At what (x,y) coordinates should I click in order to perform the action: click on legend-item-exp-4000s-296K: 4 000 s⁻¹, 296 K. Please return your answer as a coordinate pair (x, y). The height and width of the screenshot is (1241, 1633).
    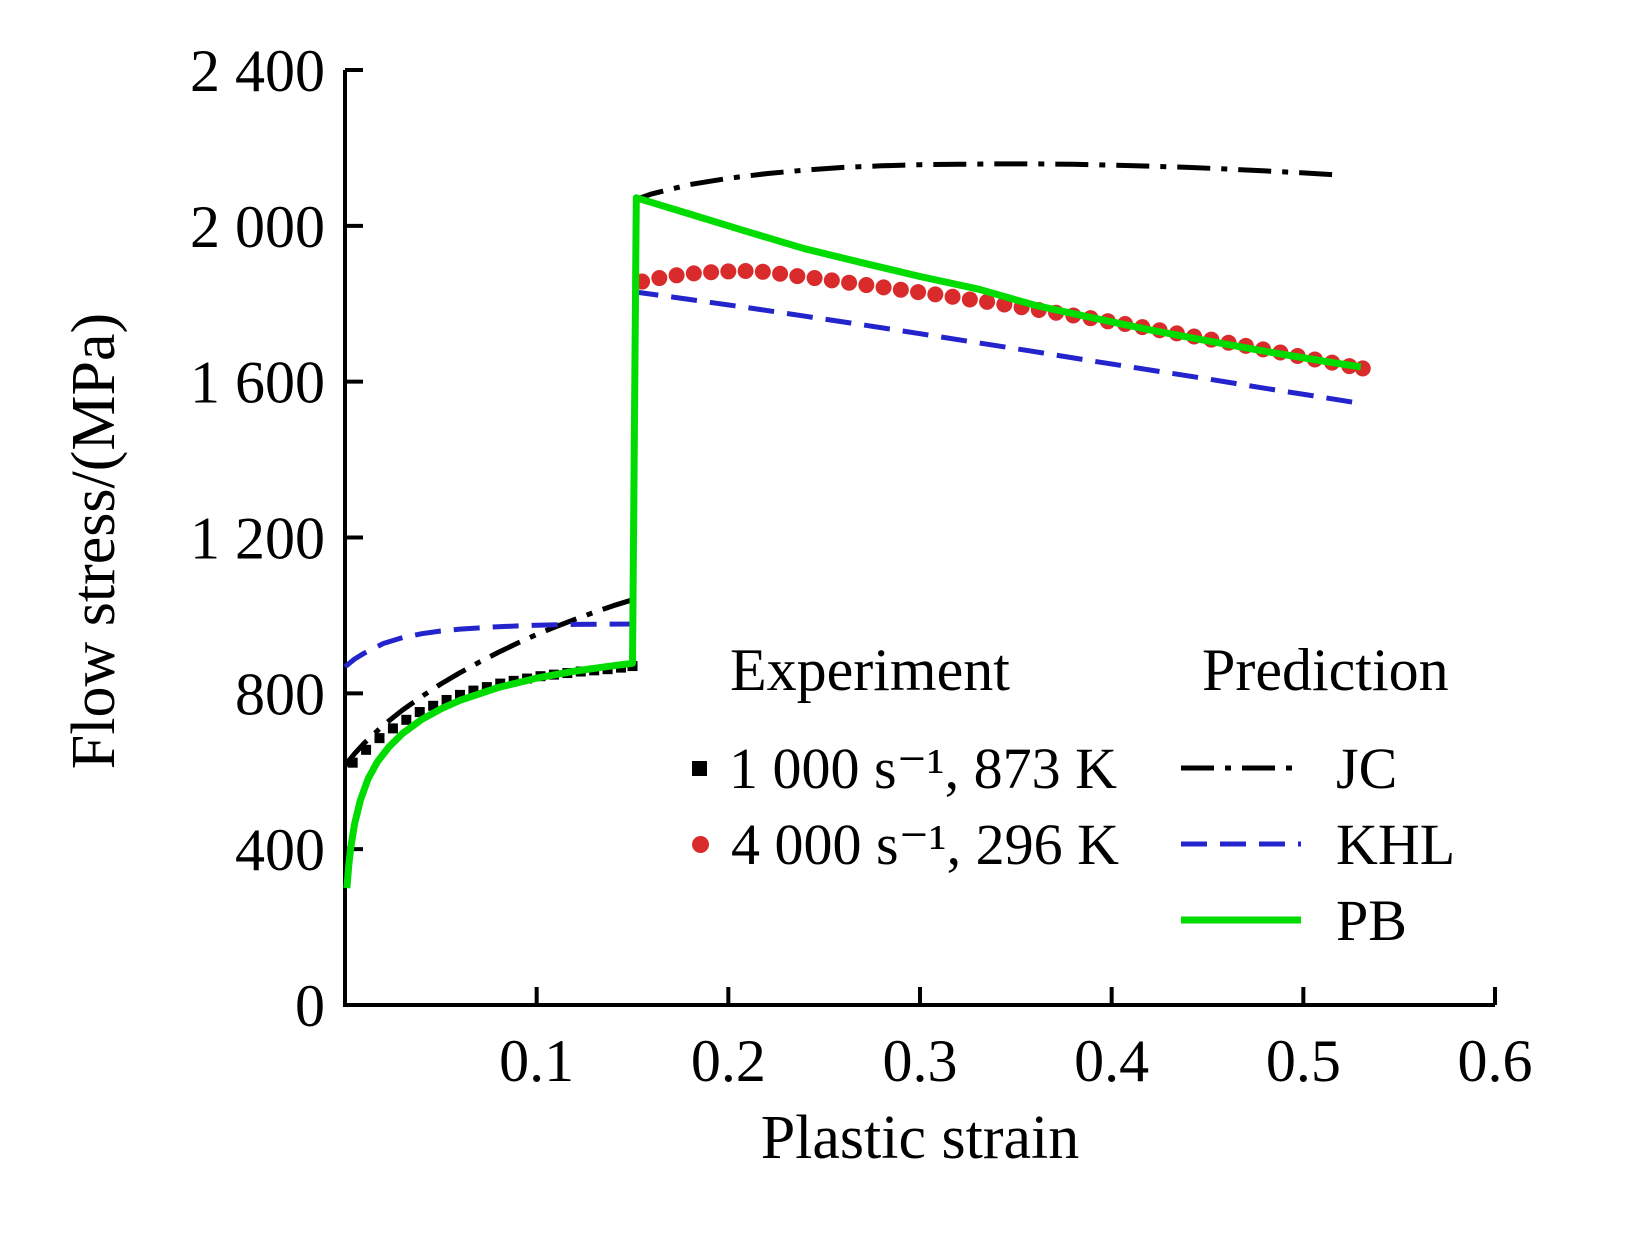
    Looking at the image, I should click on (897, 844).